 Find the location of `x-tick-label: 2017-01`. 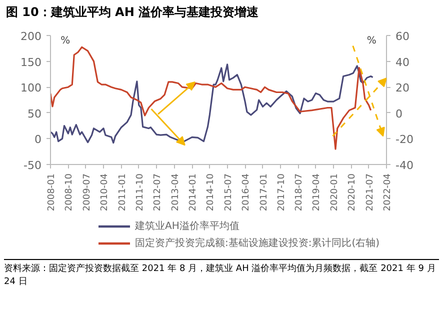

x-tick-label: 2017-01 is located at coordinates (264, 193).